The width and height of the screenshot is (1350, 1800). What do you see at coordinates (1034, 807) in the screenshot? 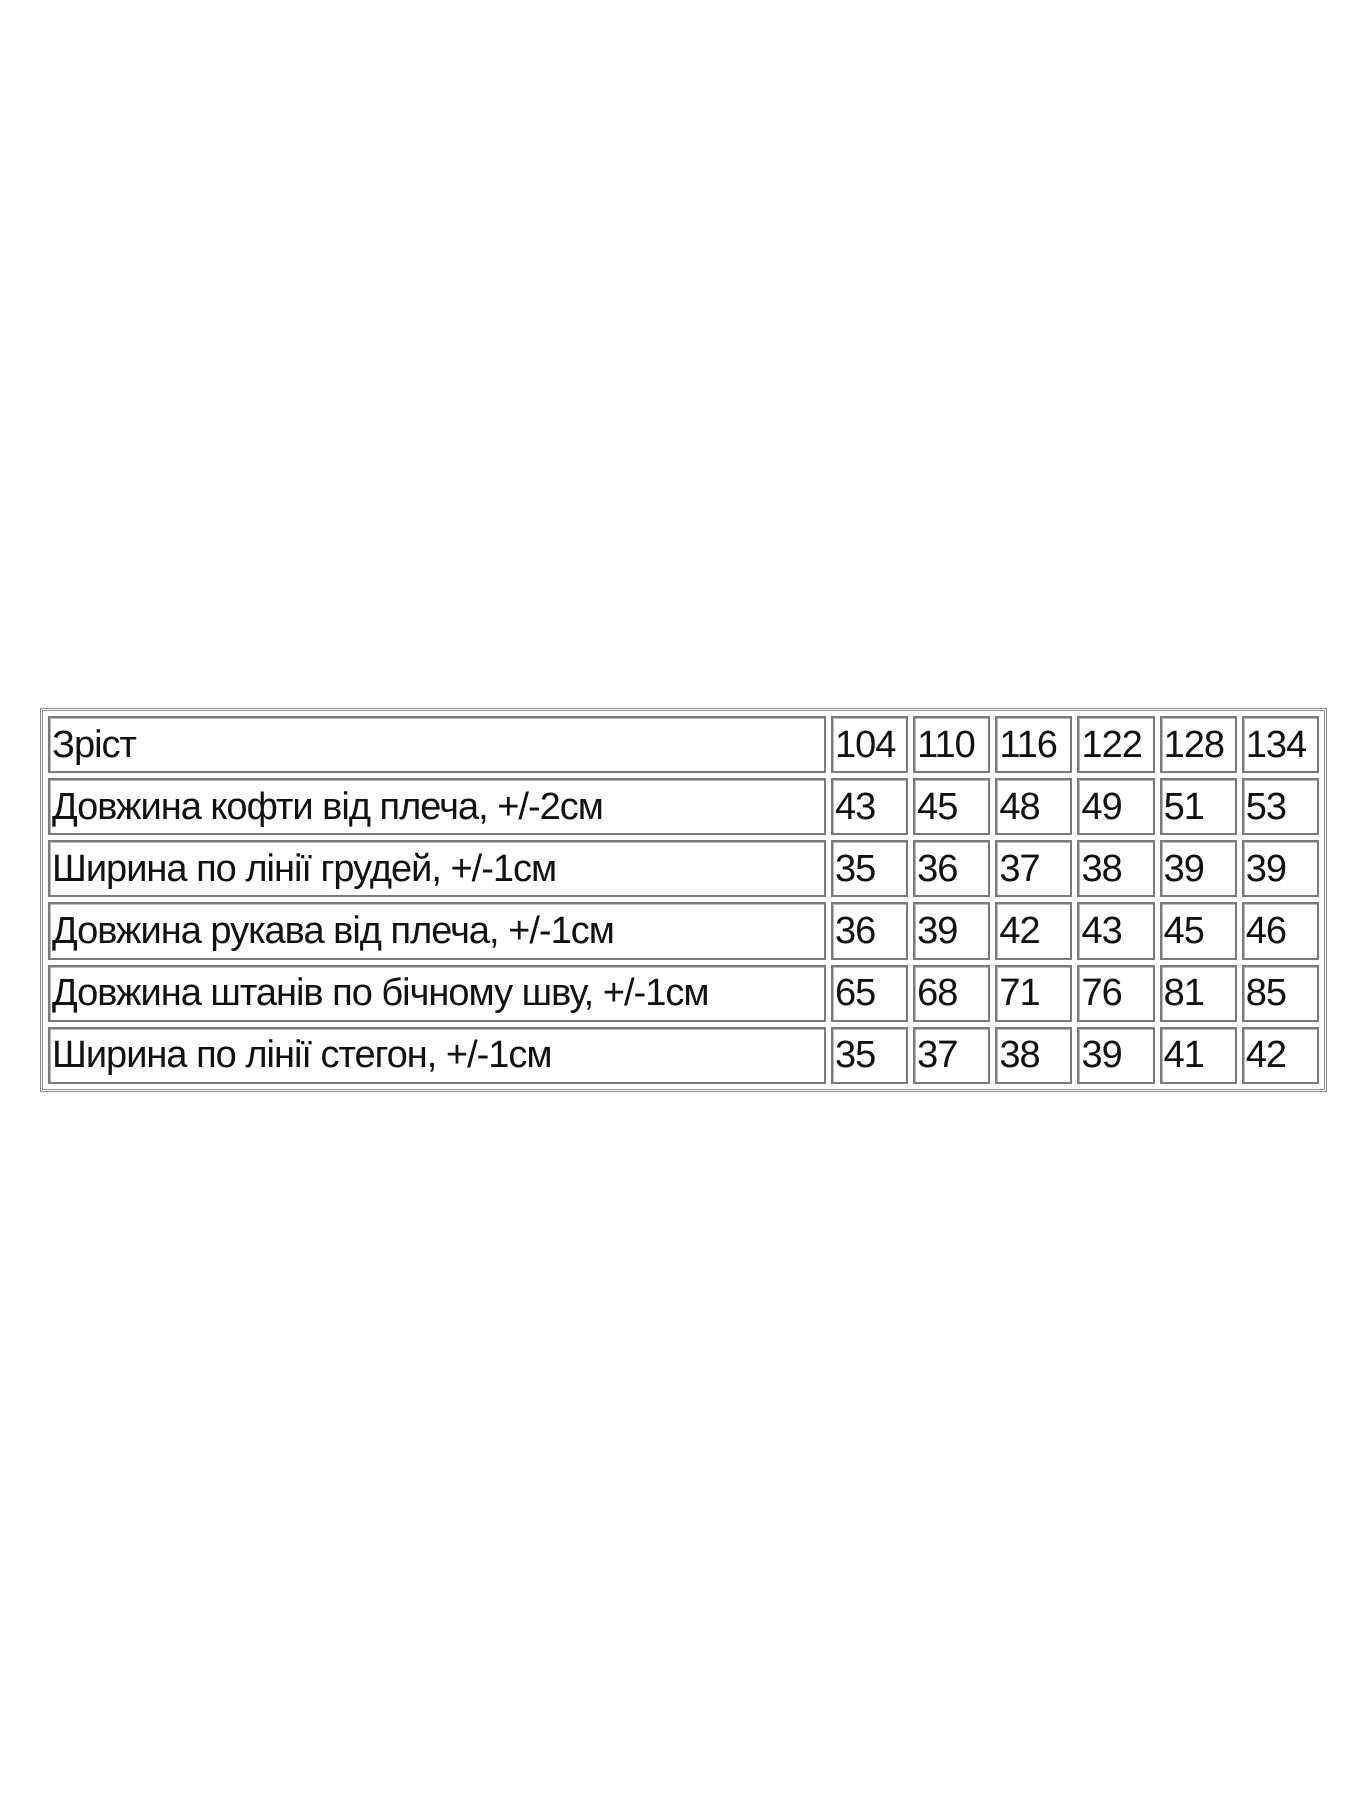
I see `cell-value: 48` at bounding box center [1034, 807].